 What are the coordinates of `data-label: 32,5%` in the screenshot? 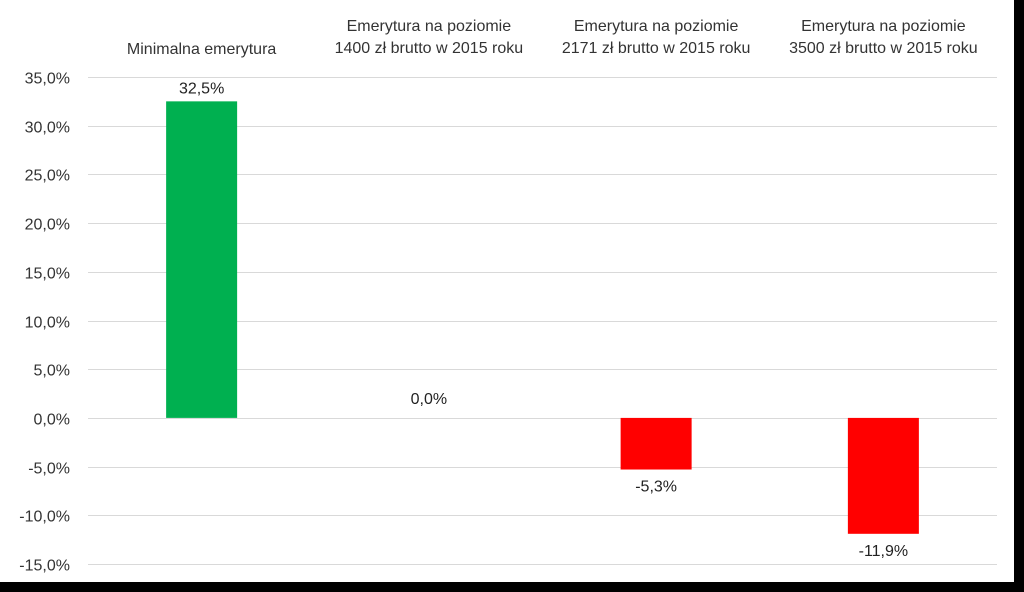 It's located at (201, 88).